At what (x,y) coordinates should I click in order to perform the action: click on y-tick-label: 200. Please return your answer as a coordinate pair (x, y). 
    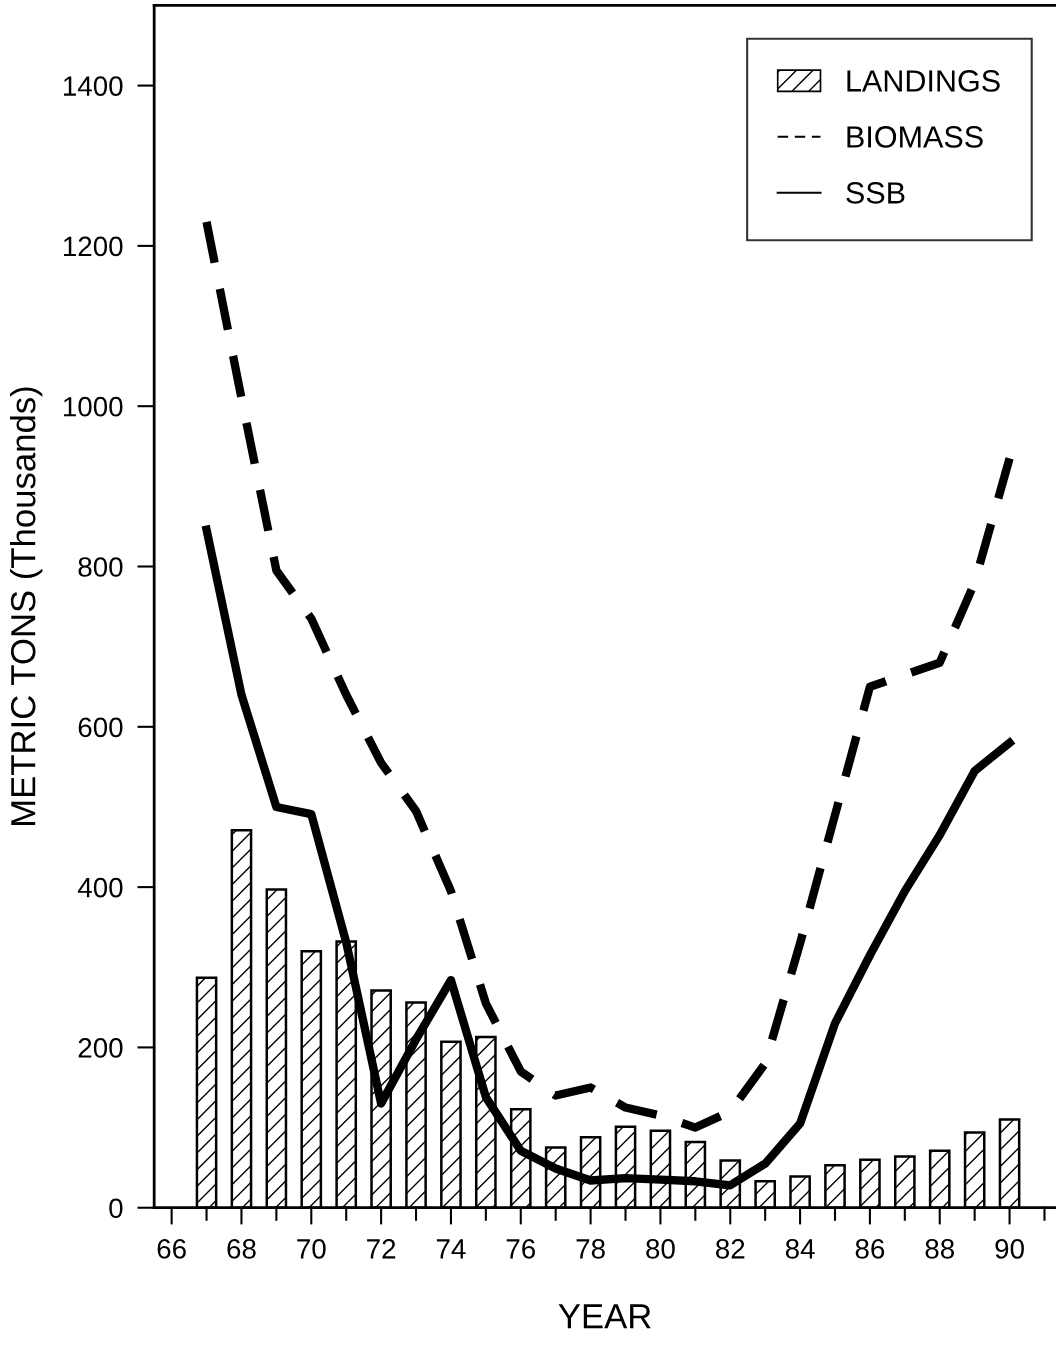
    Looking at the image, I should click on (100, 1048).